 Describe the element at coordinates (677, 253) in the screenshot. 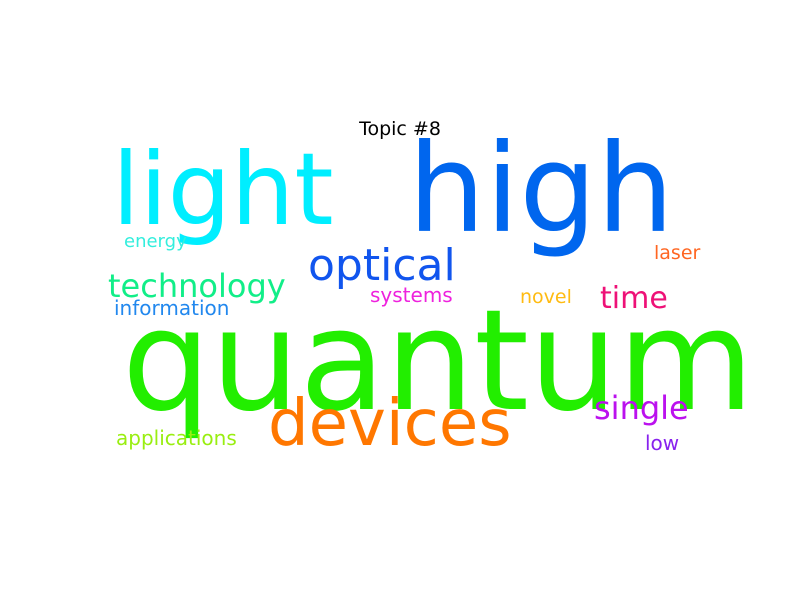

I see `word-laser: laser` at that location.